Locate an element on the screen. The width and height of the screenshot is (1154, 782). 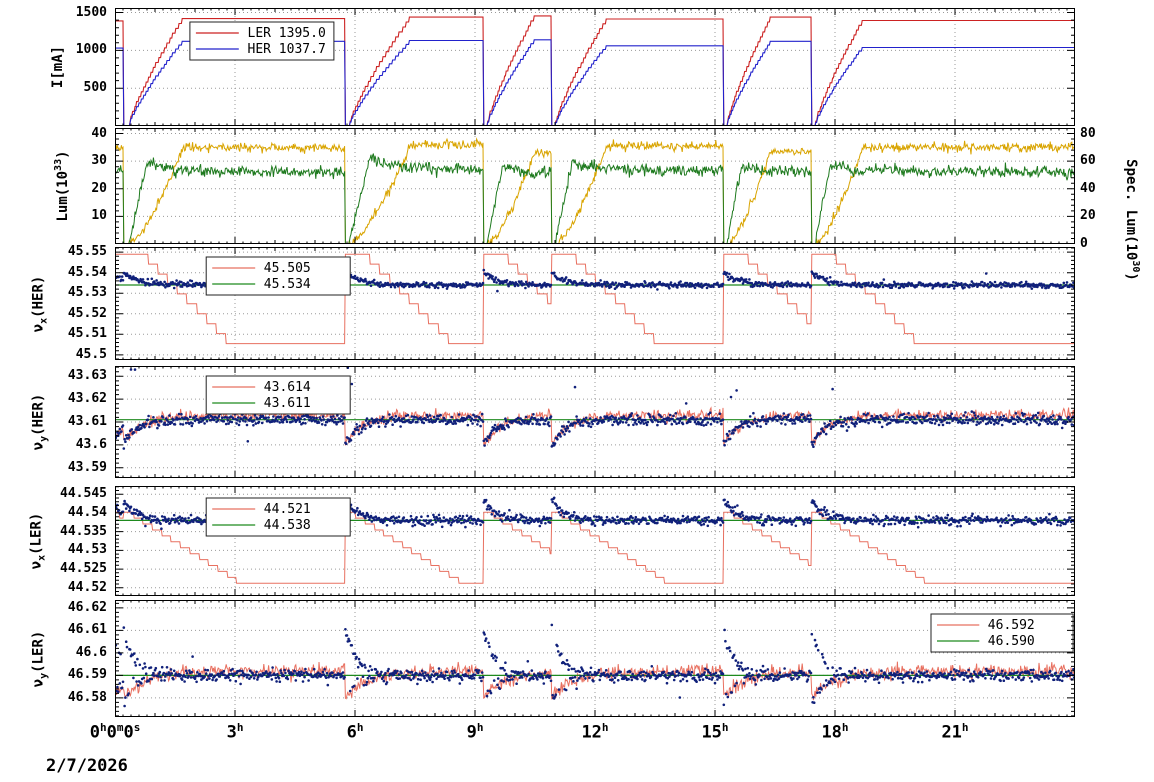
x-tick-label: 9h is located at coordinates (475, 732).